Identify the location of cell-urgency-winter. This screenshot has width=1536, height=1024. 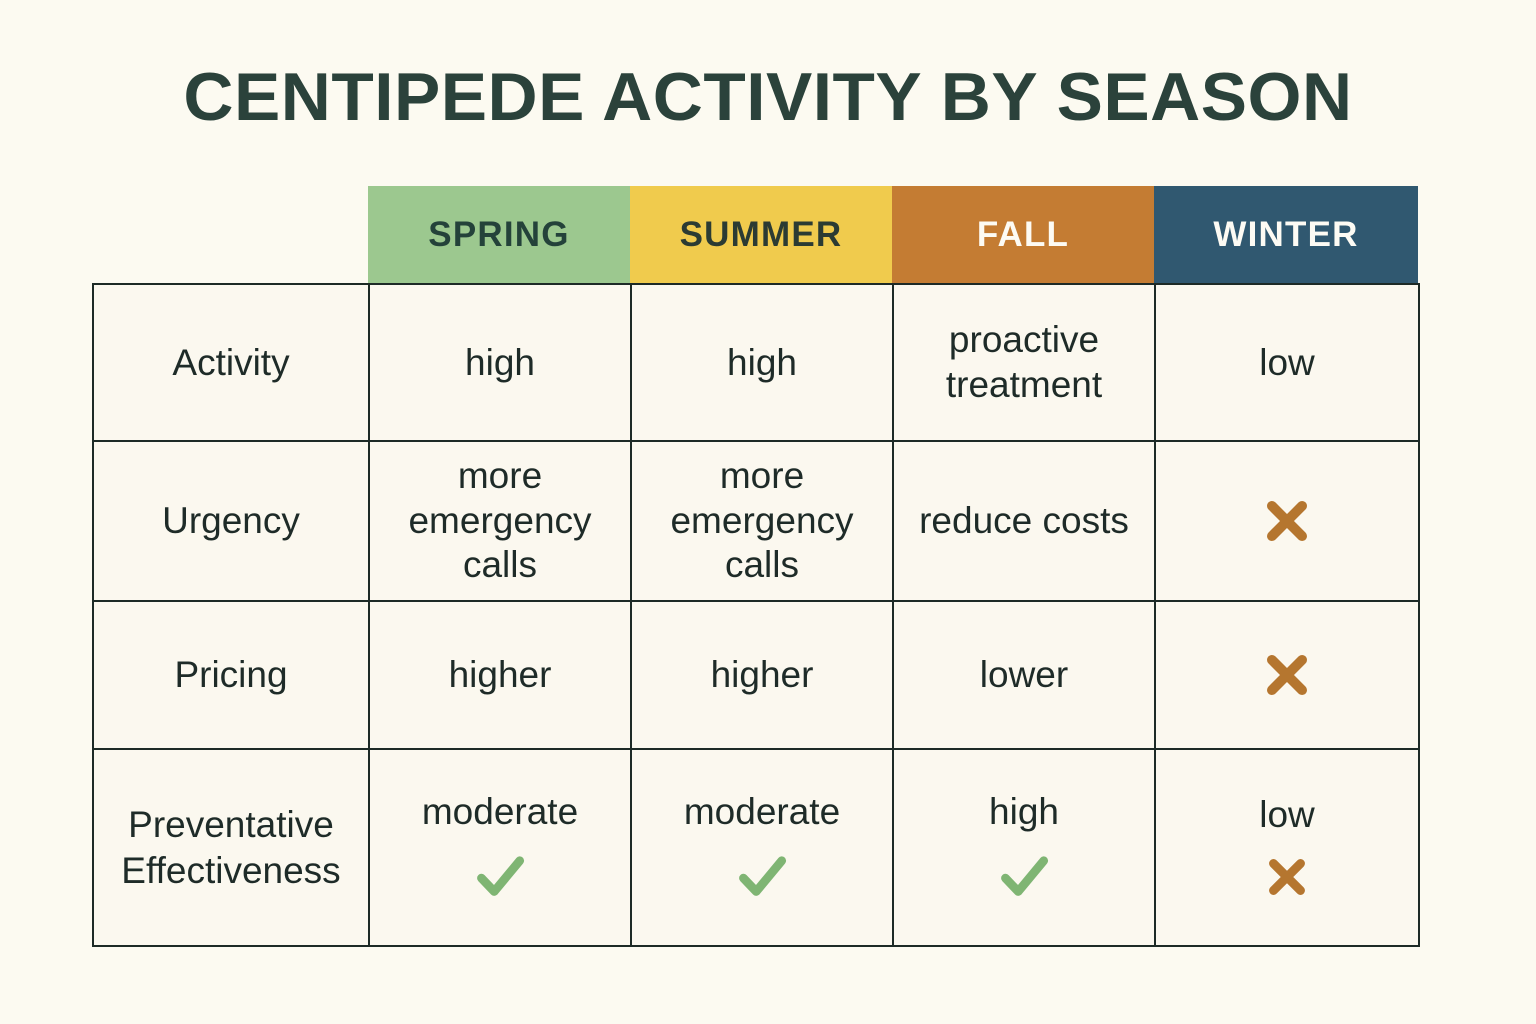
(1287, 521).